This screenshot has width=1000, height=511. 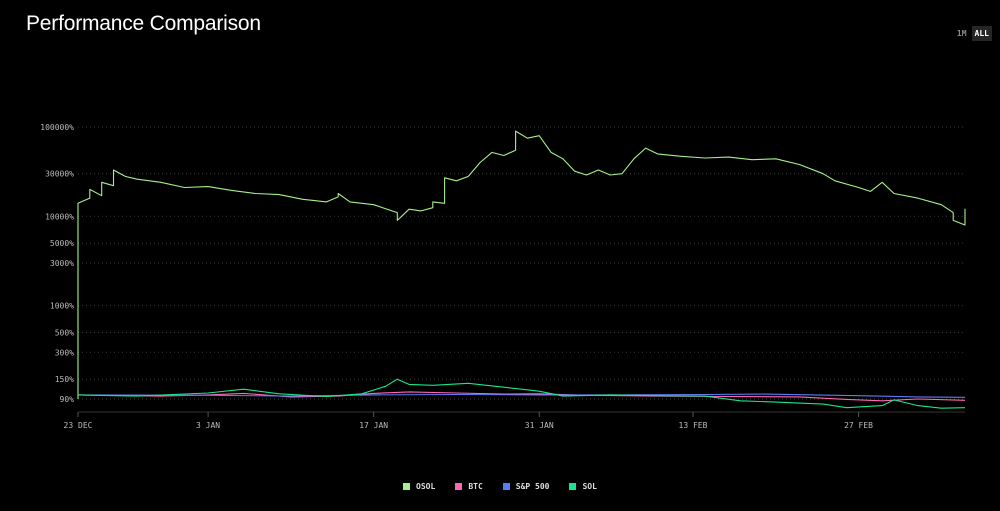 I want to click on chart-legend: OSOL BTC S&P 500 SOL, so click(x=500, y=486).